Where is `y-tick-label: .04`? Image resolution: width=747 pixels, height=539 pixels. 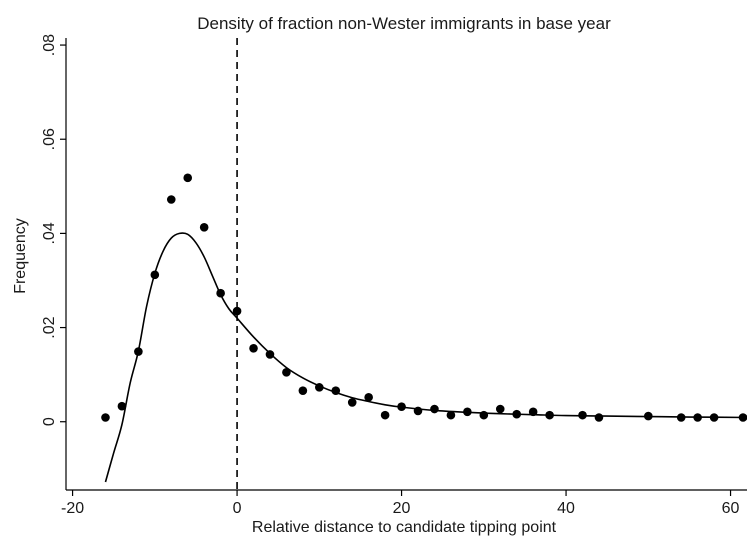 y-tick-label: .04 is located at coordinates (49, 233).